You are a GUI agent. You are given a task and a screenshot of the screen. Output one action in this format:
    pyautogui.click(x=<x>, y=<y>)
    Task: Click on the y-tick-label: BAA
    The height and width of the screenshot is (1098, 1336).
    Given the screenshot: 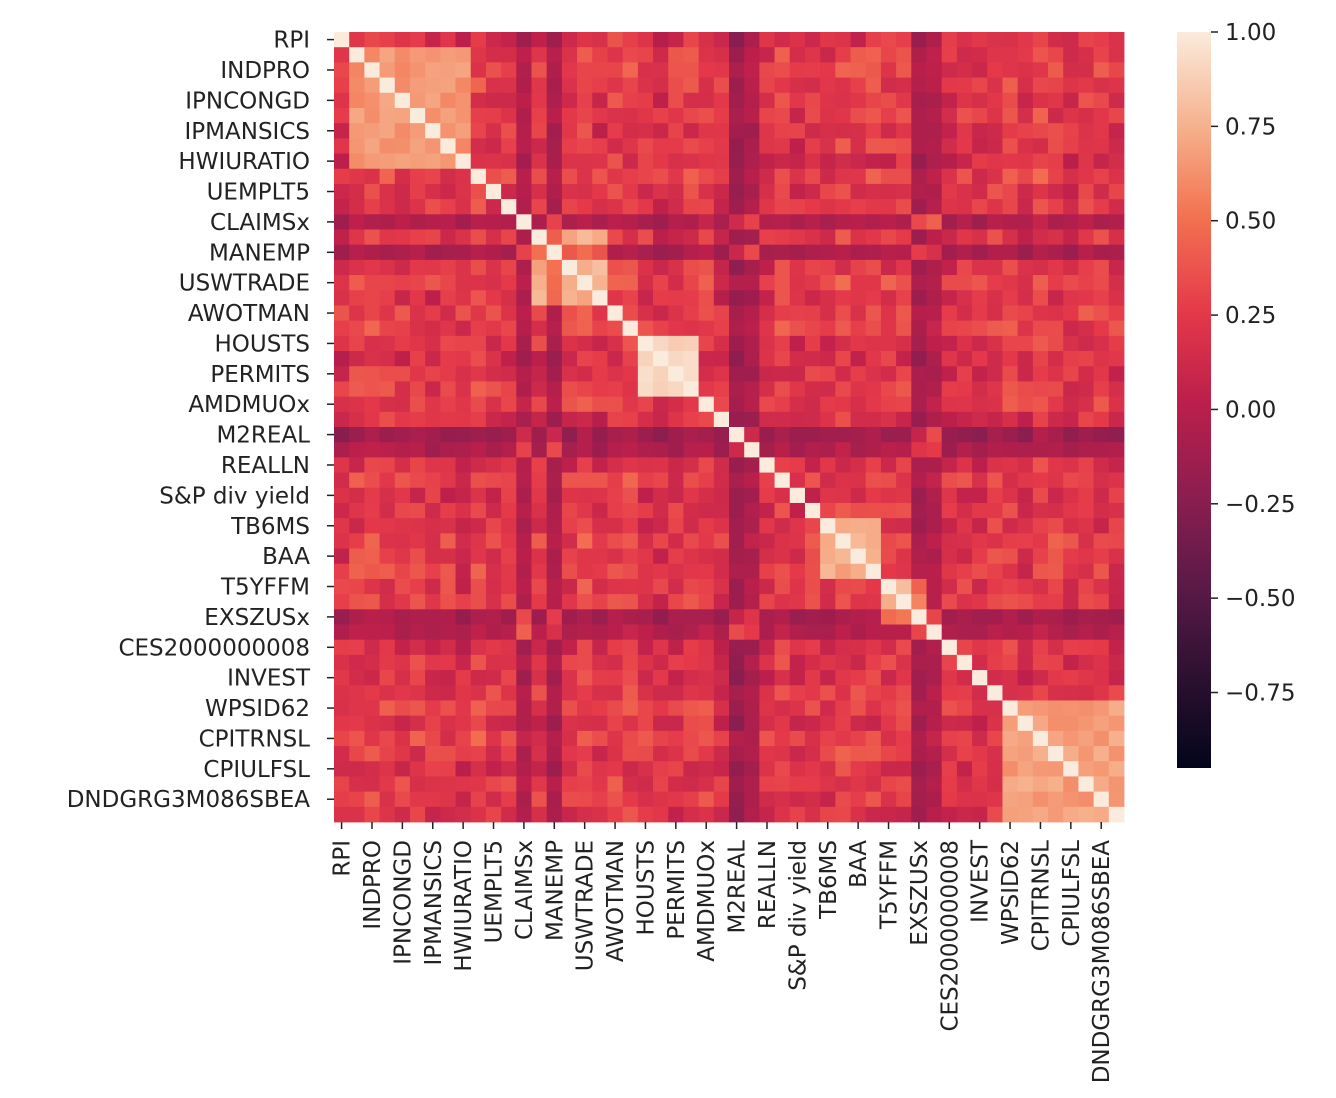 What is the action you would take?
    pyautogui.click(x=286, y=557)
    